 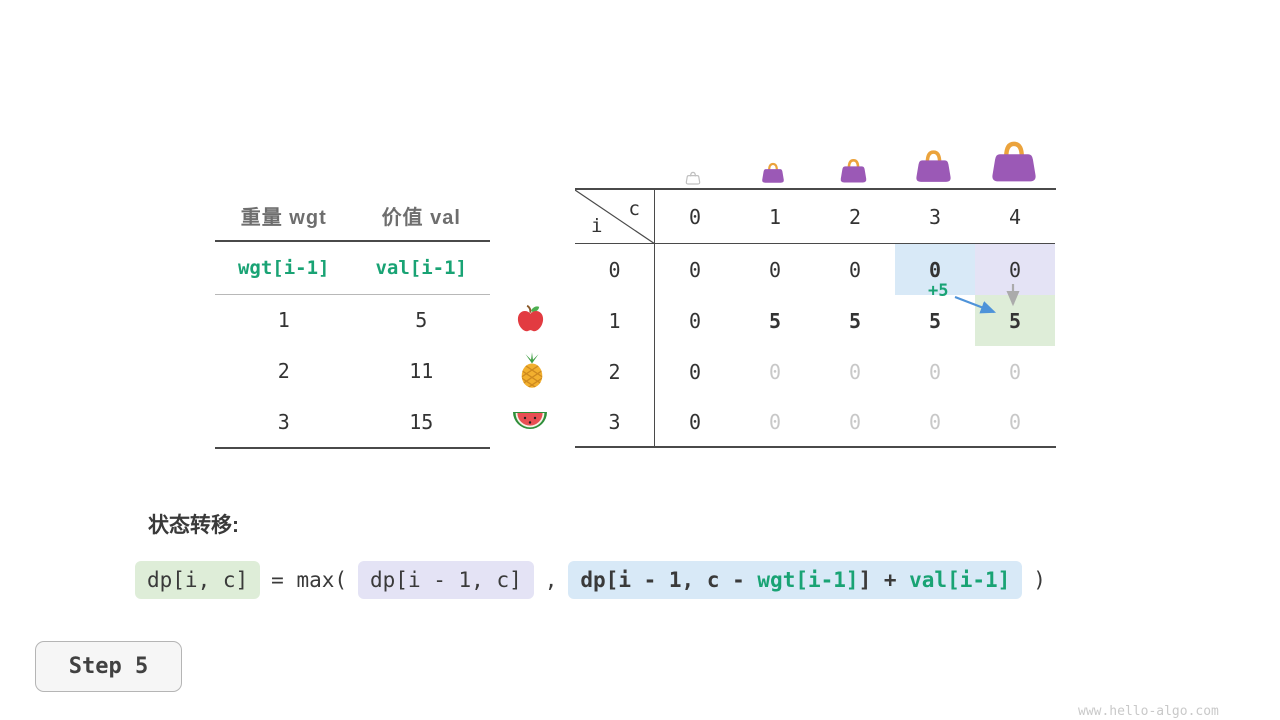 What do you see at coordinates (551, 580) in the screenshot?
I see `formula-comma: ,` at bounding box center [551, 580].